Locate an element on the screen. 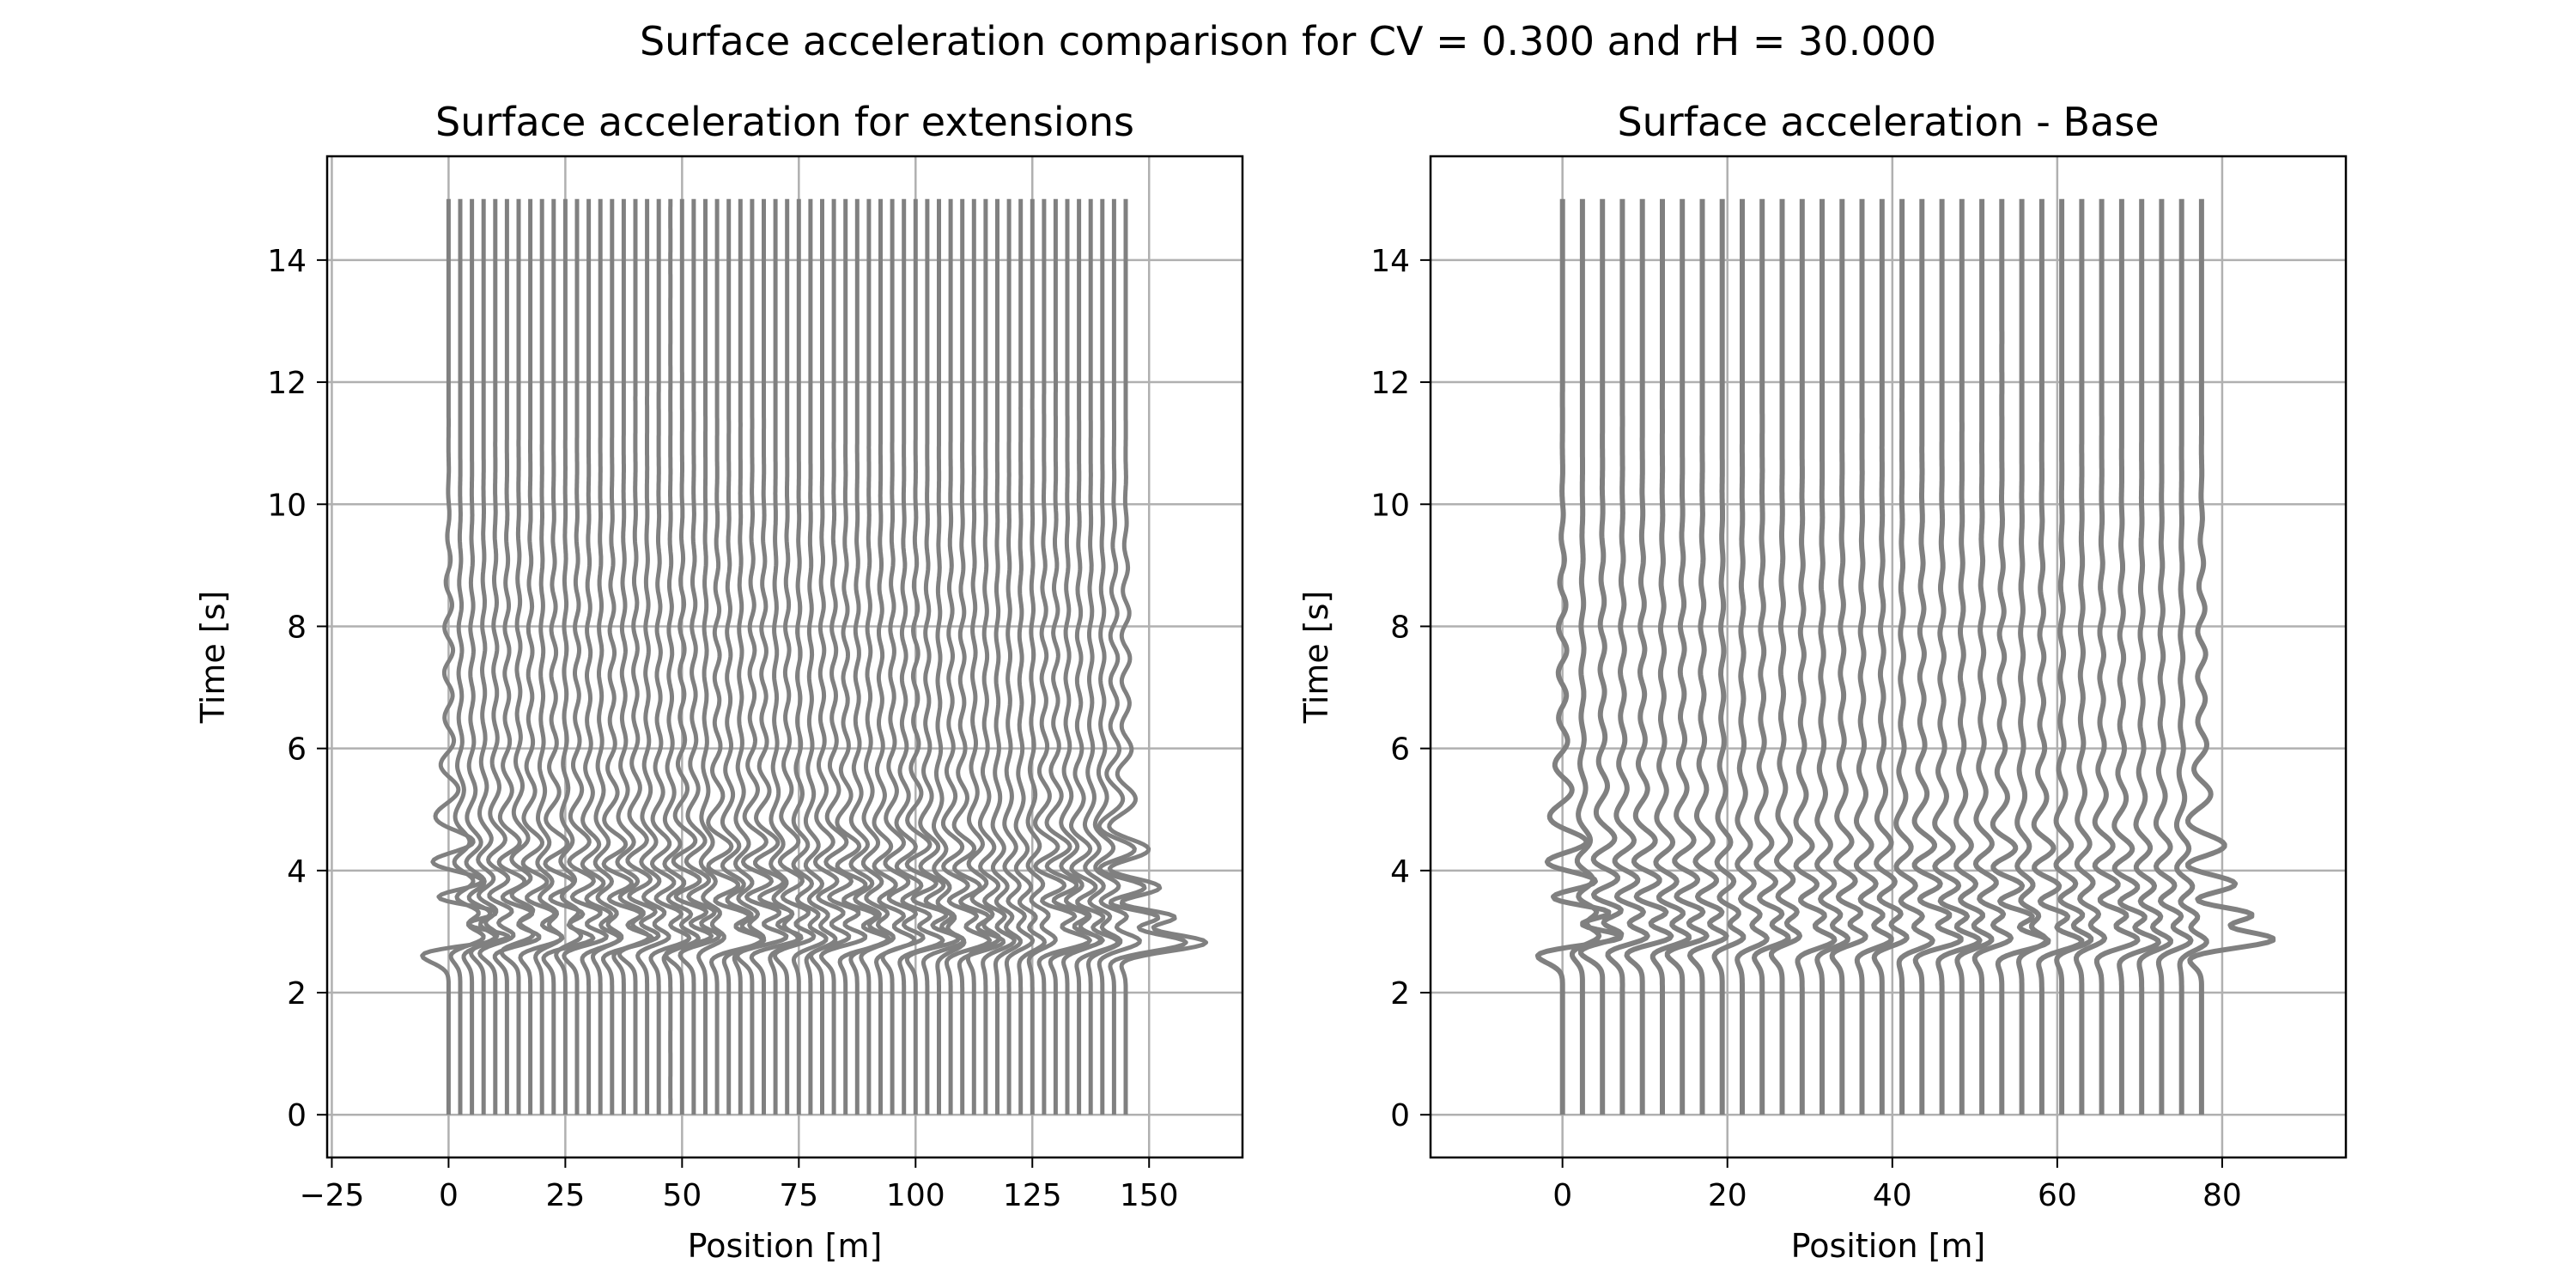 The height and width of the screenshot is (1288, 2576). x-tick-label: 40 is located at coordinates (1893, 1195).